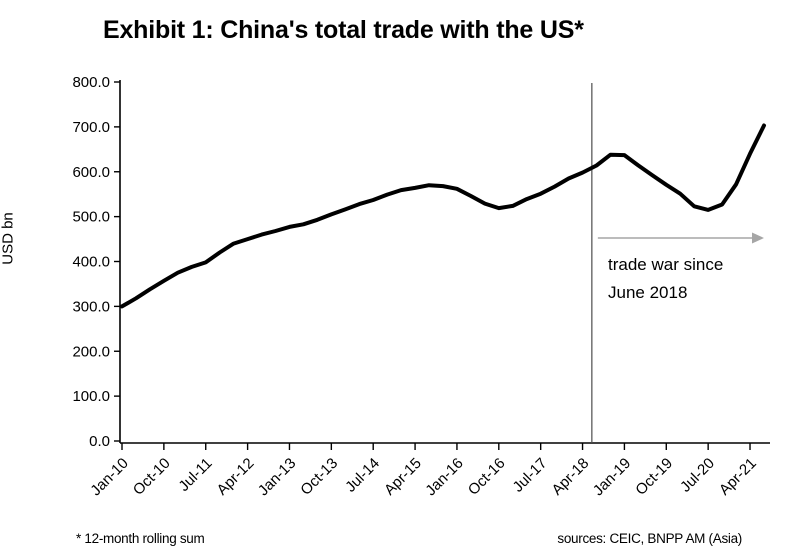  Describe the element at coordinates (91, 127) in the screenshot. I see `y-tick-label: 700.0` at that location.